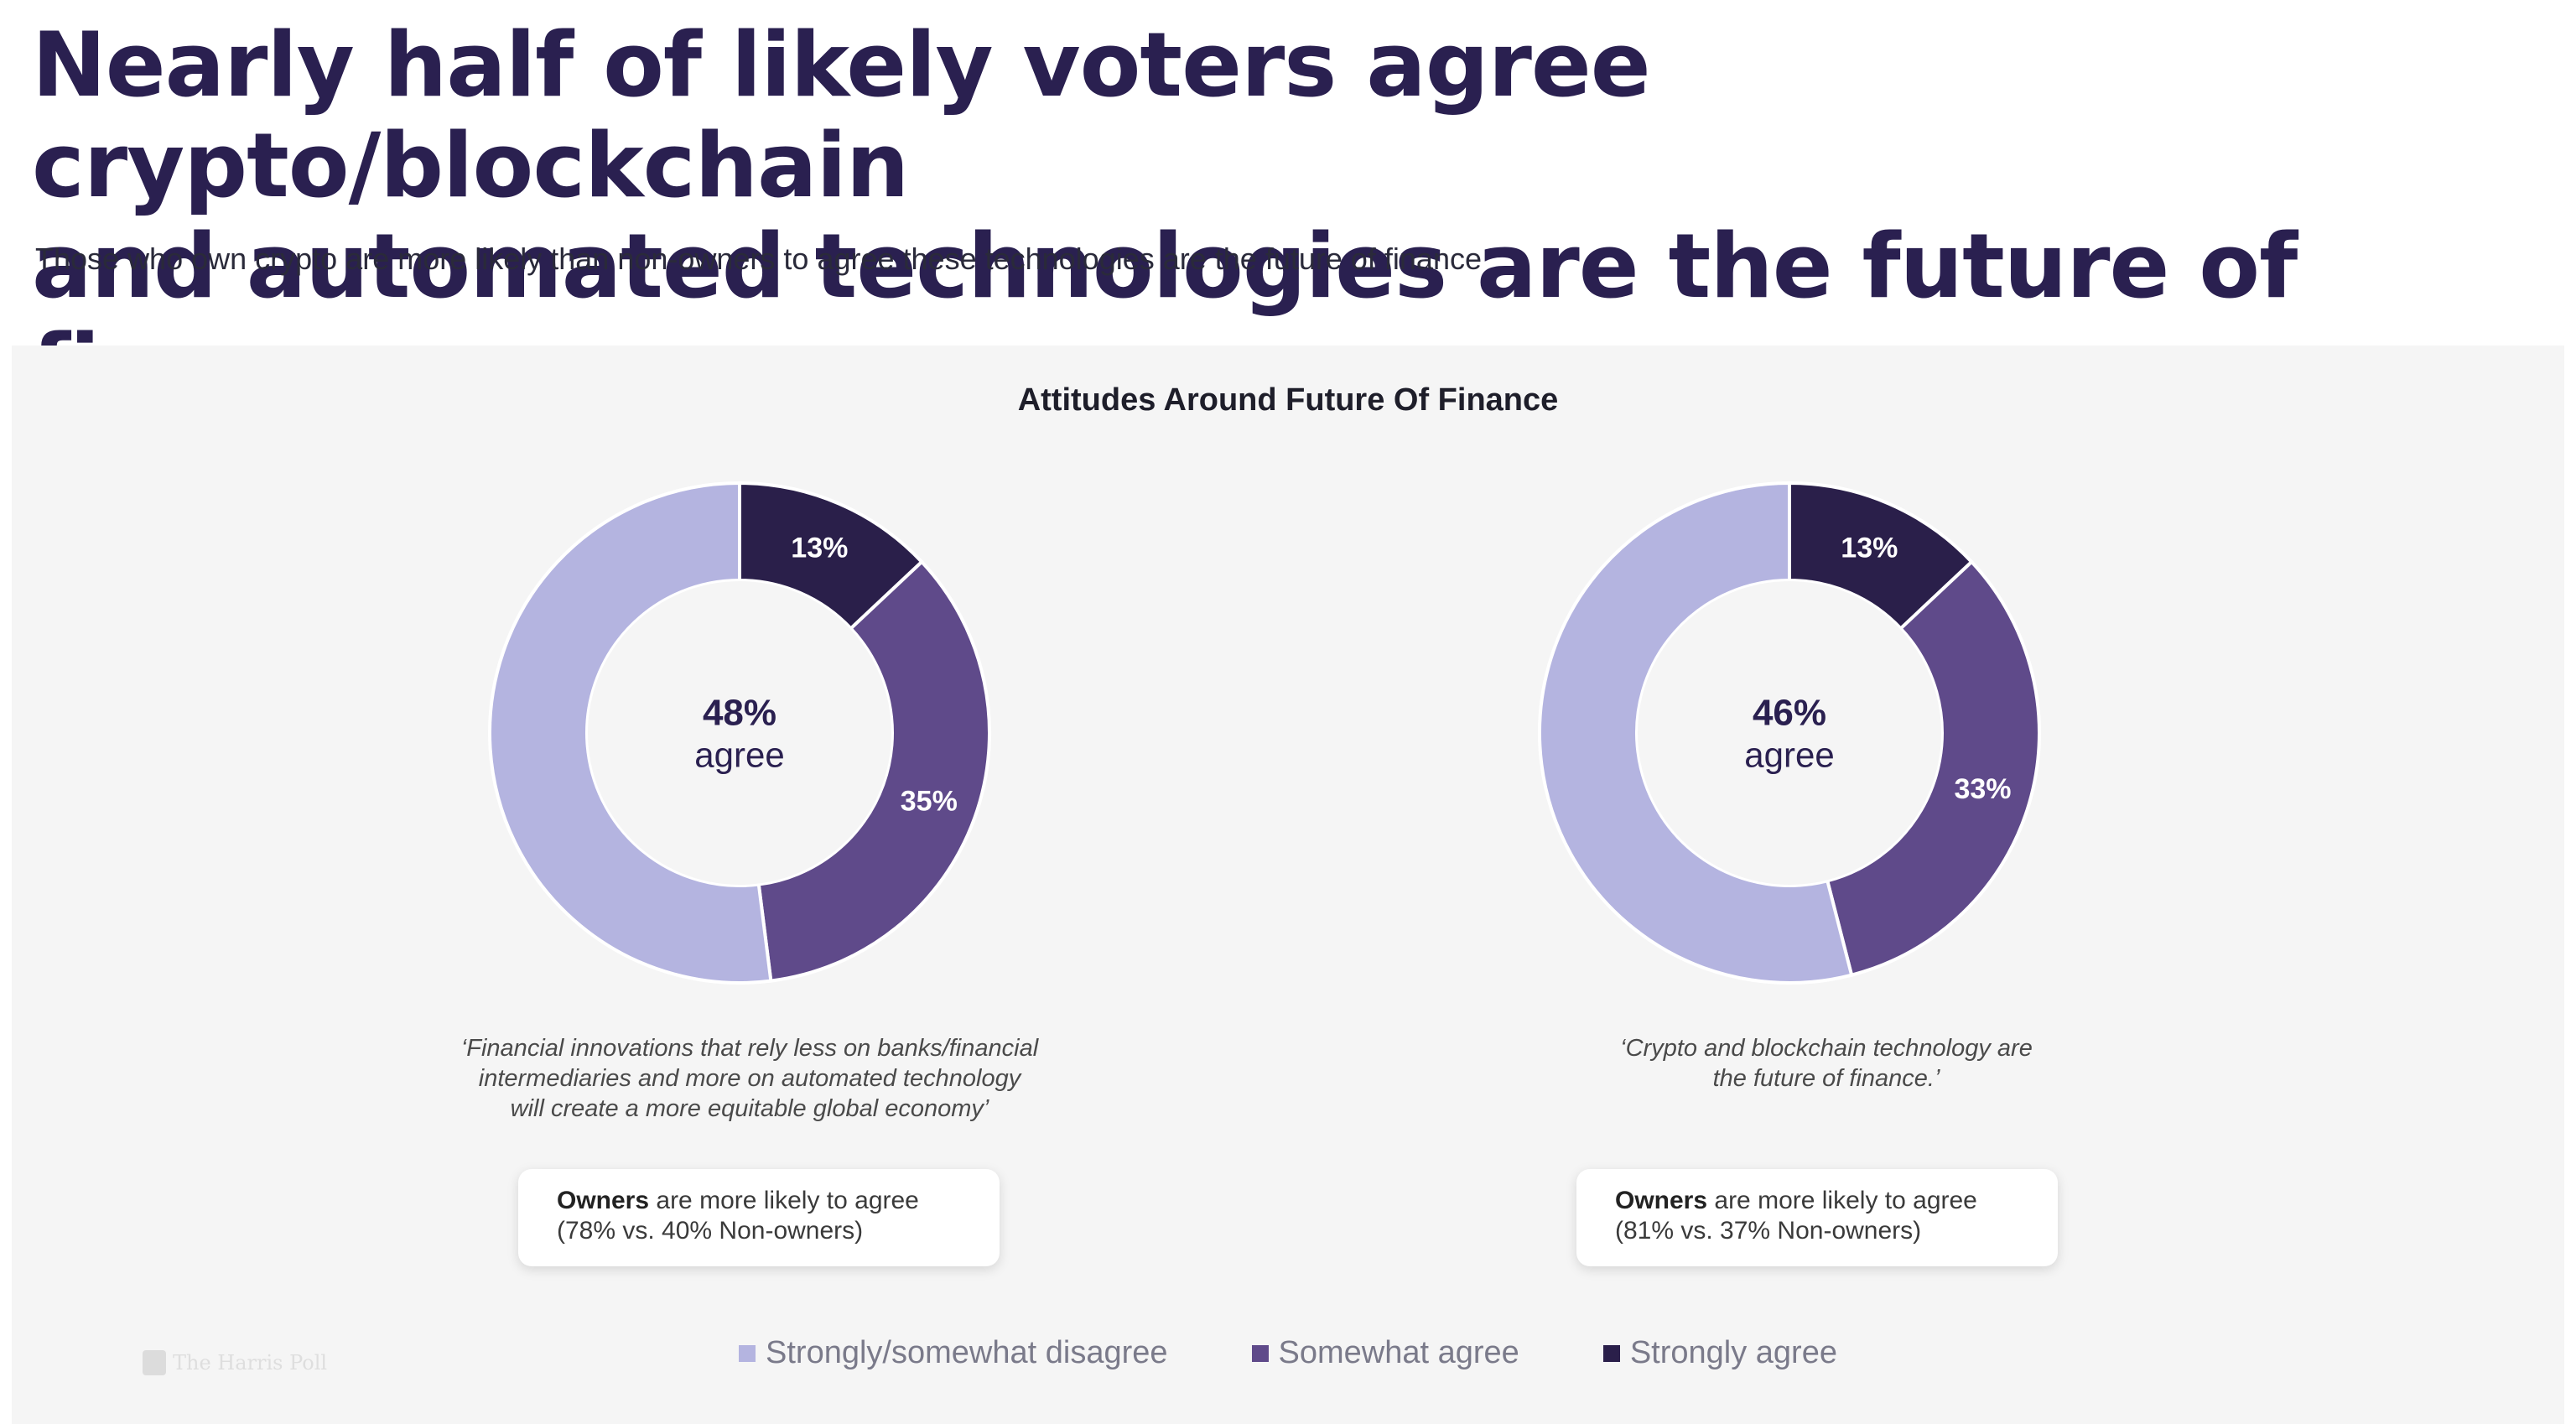 This screenshot has width=2576, height=1424. What do you see at coordinates (1260, 1353) in the screenshot?
I see `legend-swatch-somewhat` at bounding box center [1260, 1353].